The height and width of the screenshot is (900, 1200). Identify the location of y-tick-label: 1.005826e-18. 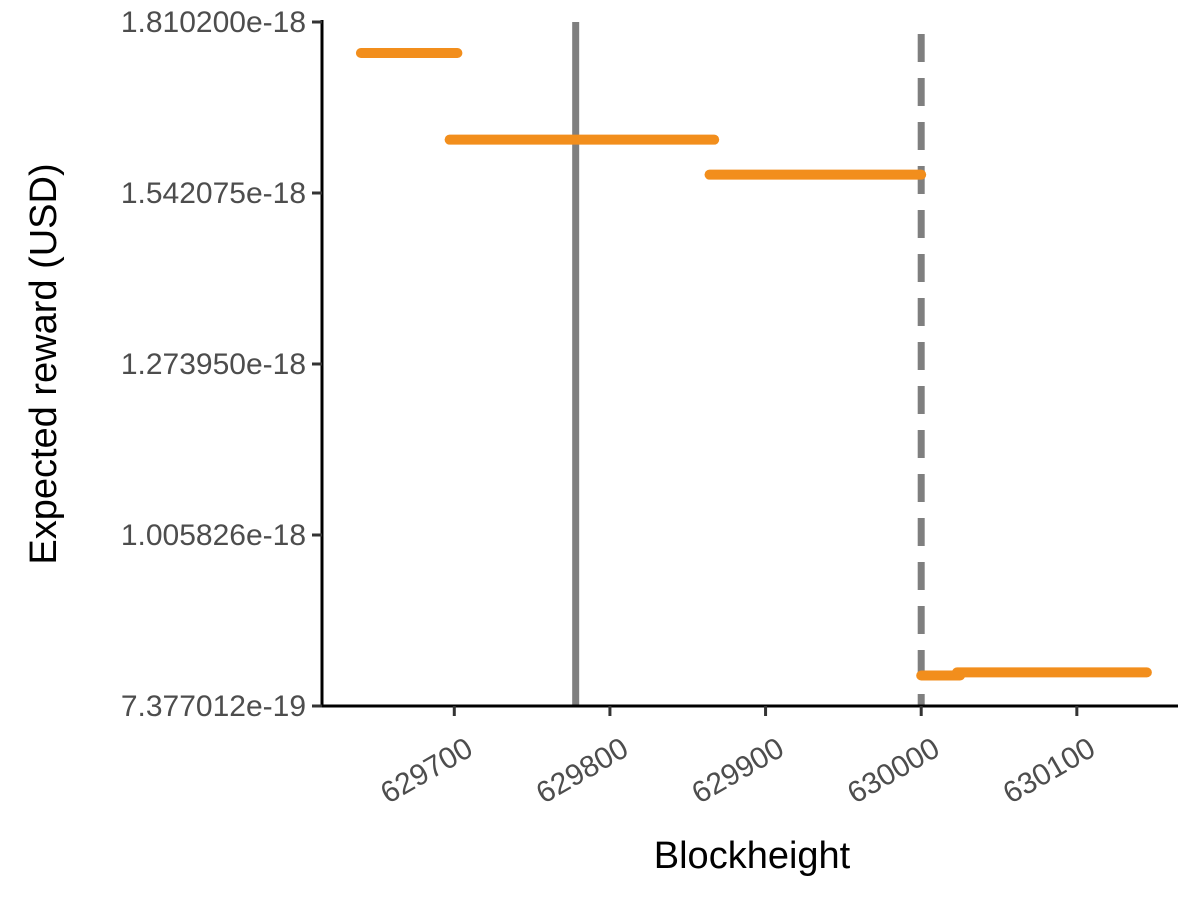
(213, 535).